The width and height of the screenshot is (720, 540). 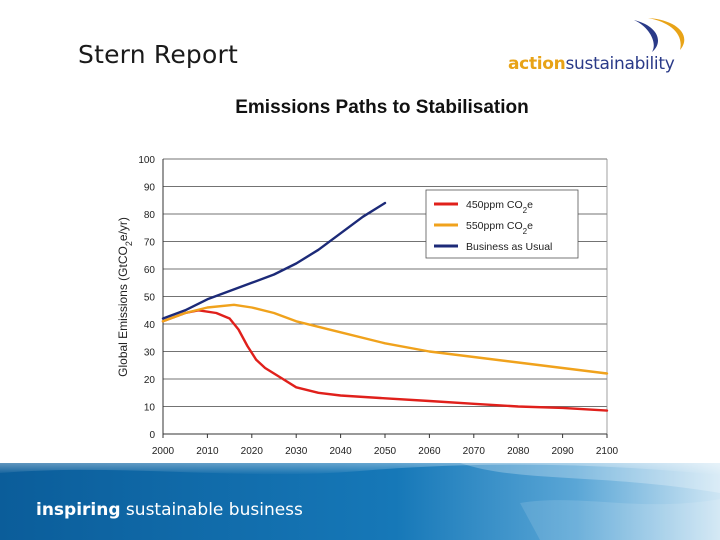 What do you see at coordinates (518, 451) in the screenshot?
I see `x-tick-label: 2080` at bounding box center [518, 451].